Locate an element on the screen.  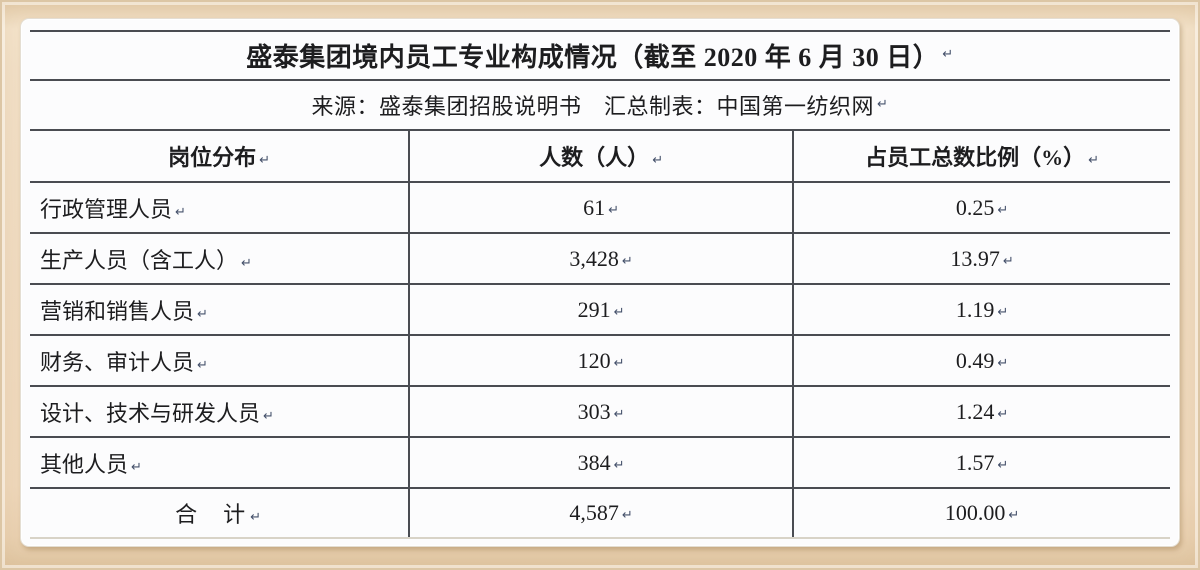
cell-headcount: 384 ↵ is located at coordinates (602, 463).